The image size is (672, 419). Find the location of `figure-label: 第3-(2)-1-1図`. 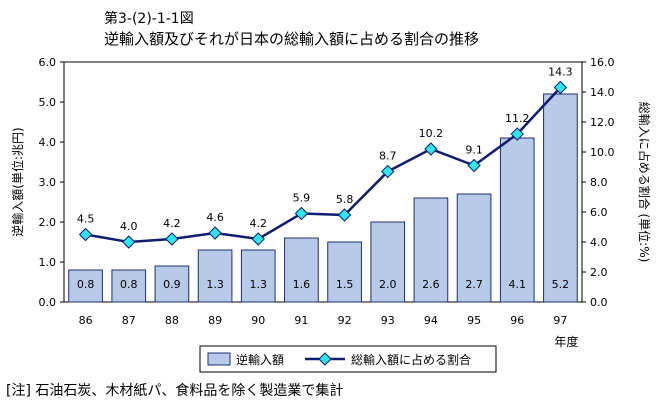

figure-label: 第3-(2)-1-1図 is located at coordinates (149, 19).